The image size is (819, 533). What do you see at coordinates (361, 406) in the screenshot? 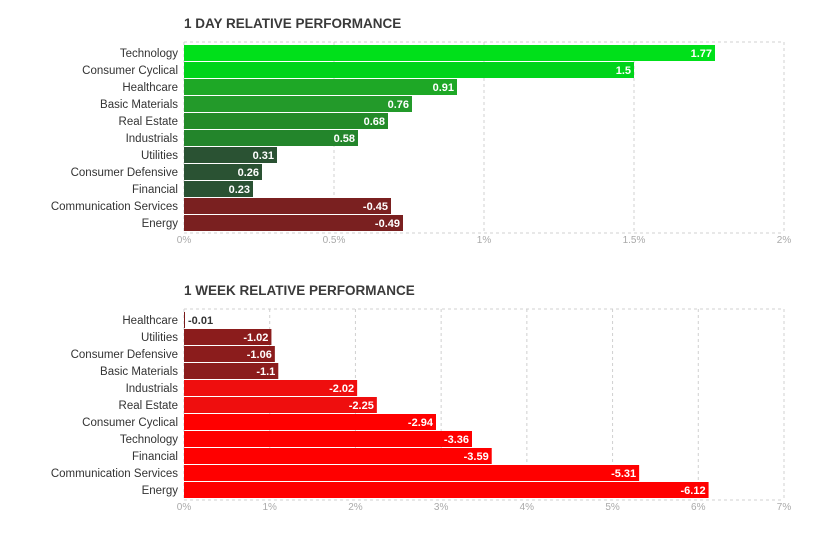
I see `data-label: -2.25` at bounding box center [361, 406].